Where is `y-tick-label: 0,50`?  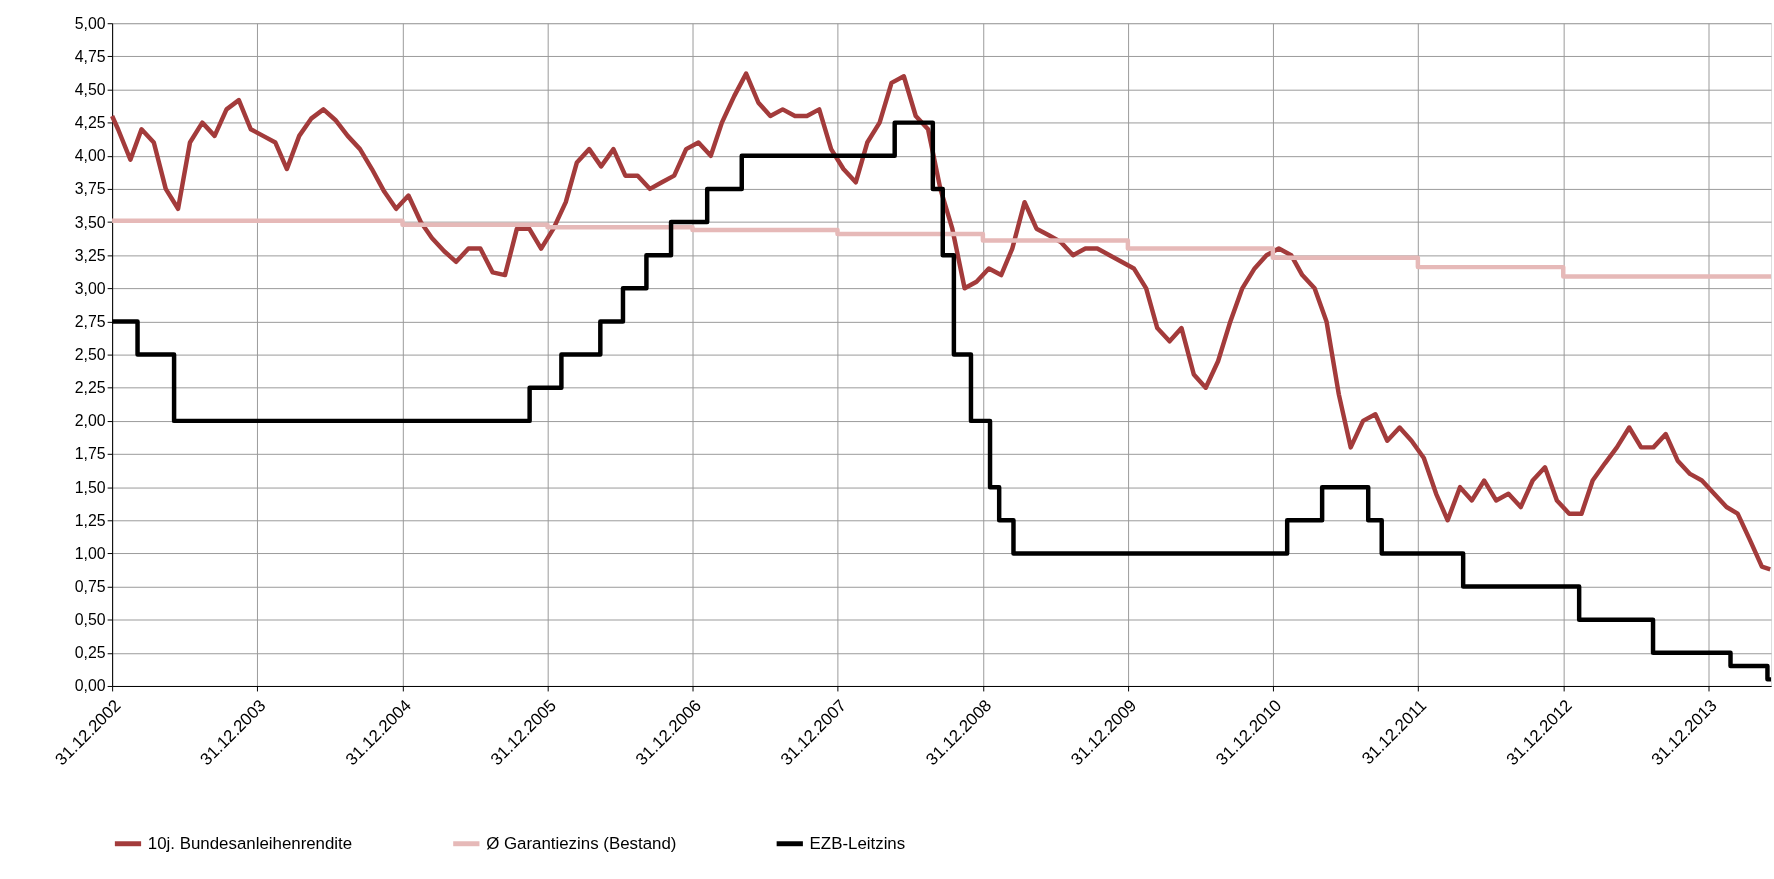
y-tick-label: 0,50 is located at coordinates (90, 620).